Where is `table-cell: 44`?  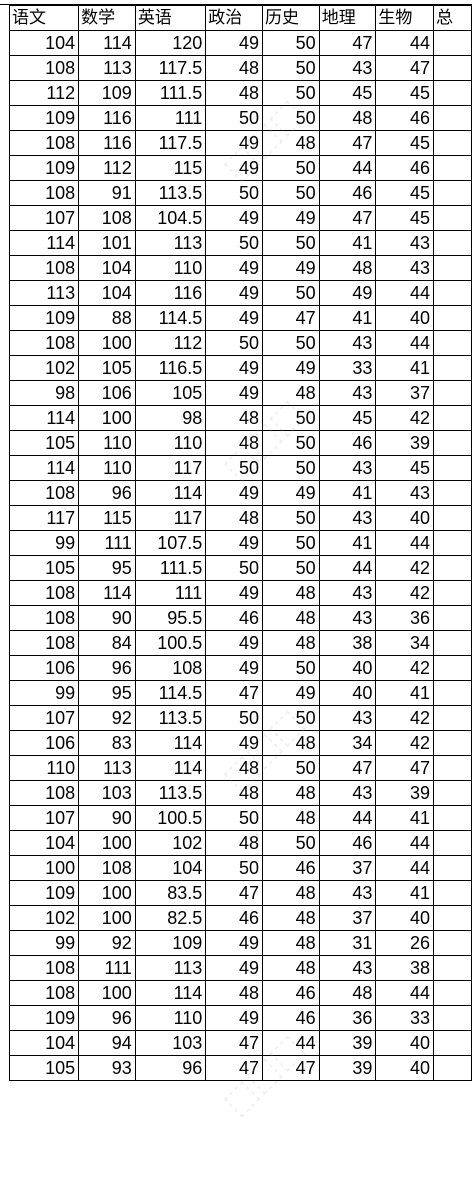 table-cell: 44 is located at coordinates (347, 568).